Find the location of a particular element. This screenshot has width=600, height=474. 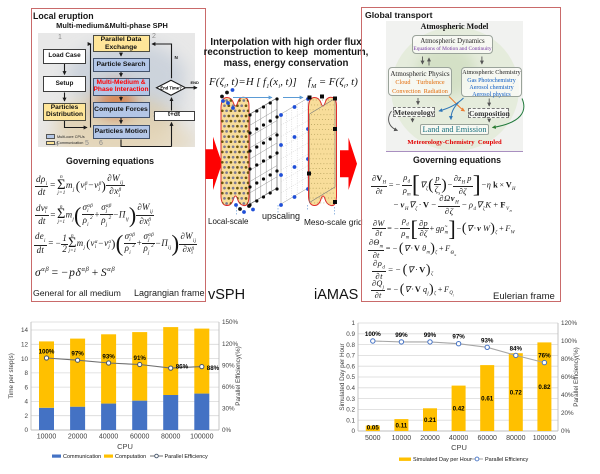

svg-text: 40% is located at coordinates (567, 395).